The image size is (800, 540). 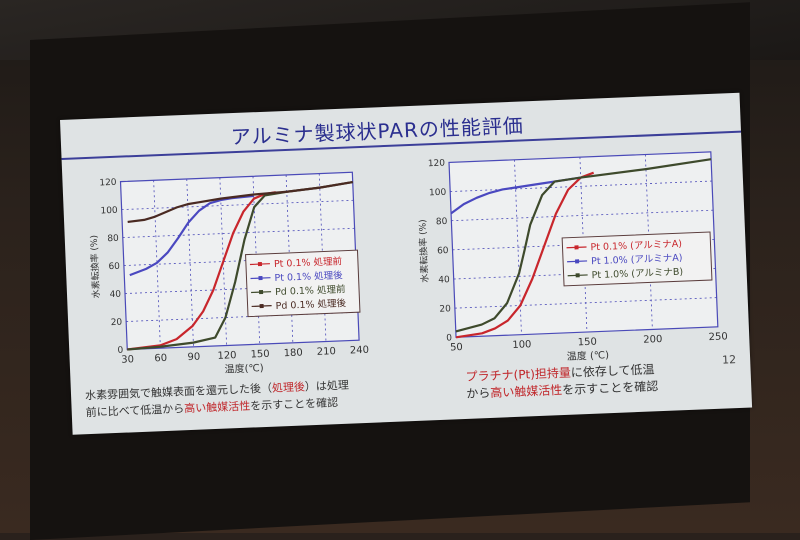 I want to click on x-tick-label: 50, so click(x=456, y=348).